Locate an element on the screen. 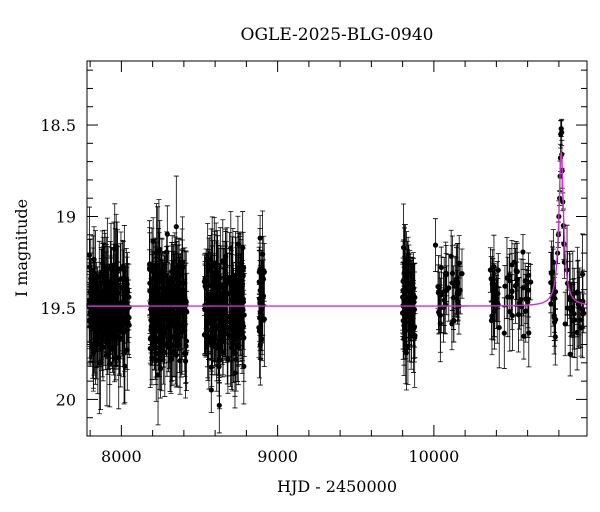 Image resolution: width=600 pixels, height=512 pixels. tick-label: 8000 is located at coordinates (121, 456).